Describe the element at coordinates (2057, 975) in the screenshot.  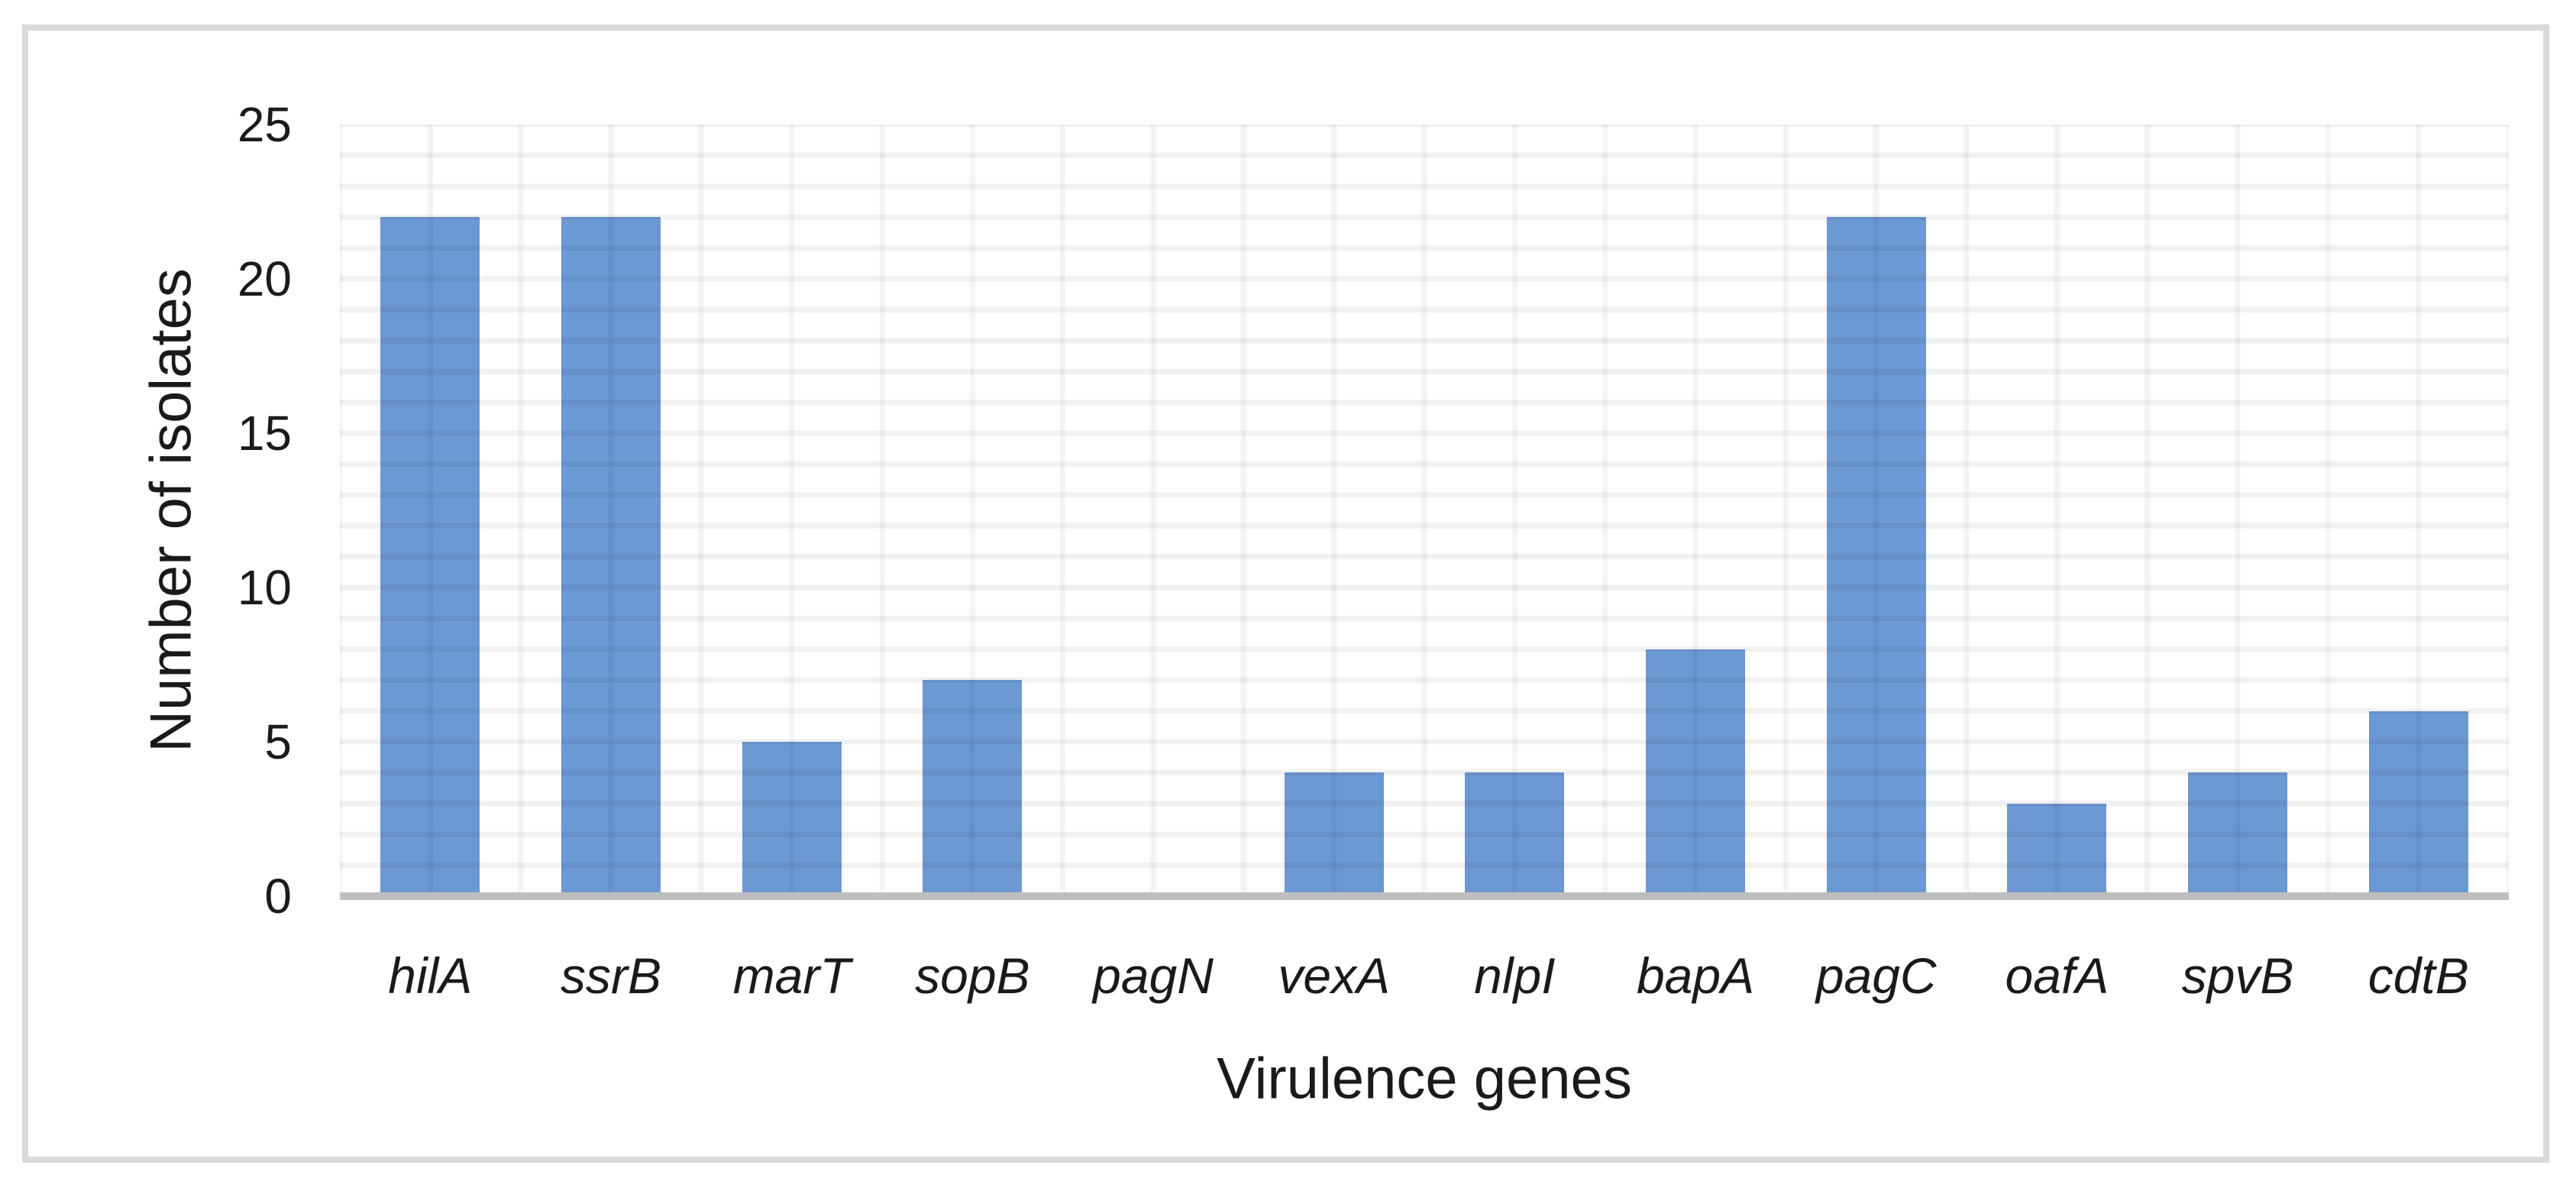
I see `x-tick-label-oafA: oafA` at that location.